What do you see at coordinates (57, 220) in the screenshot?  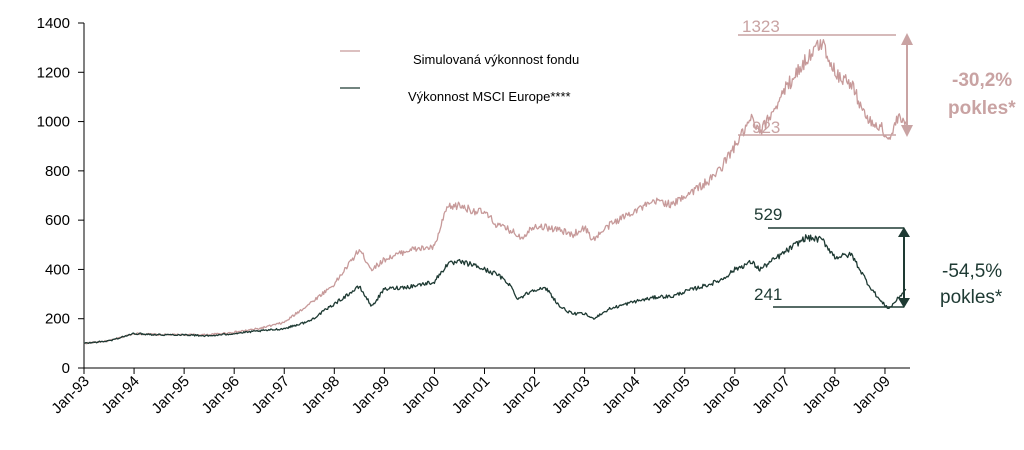 I see `y-tick-label: 600` at bounding box center [57, 220].